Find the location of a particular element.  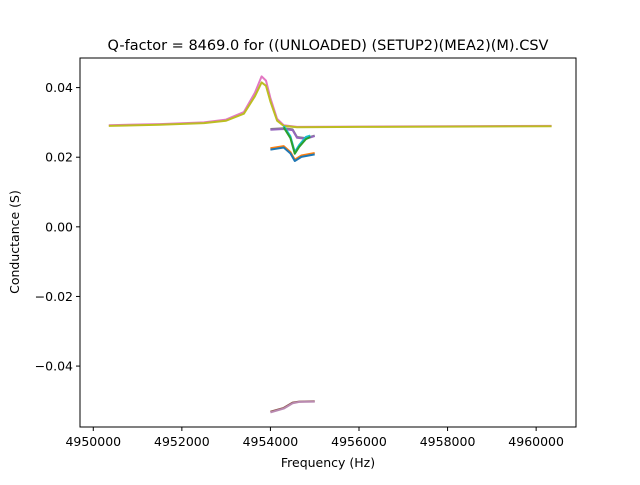

y-tick-label: 0.00 is located at coordinates (59, 226).